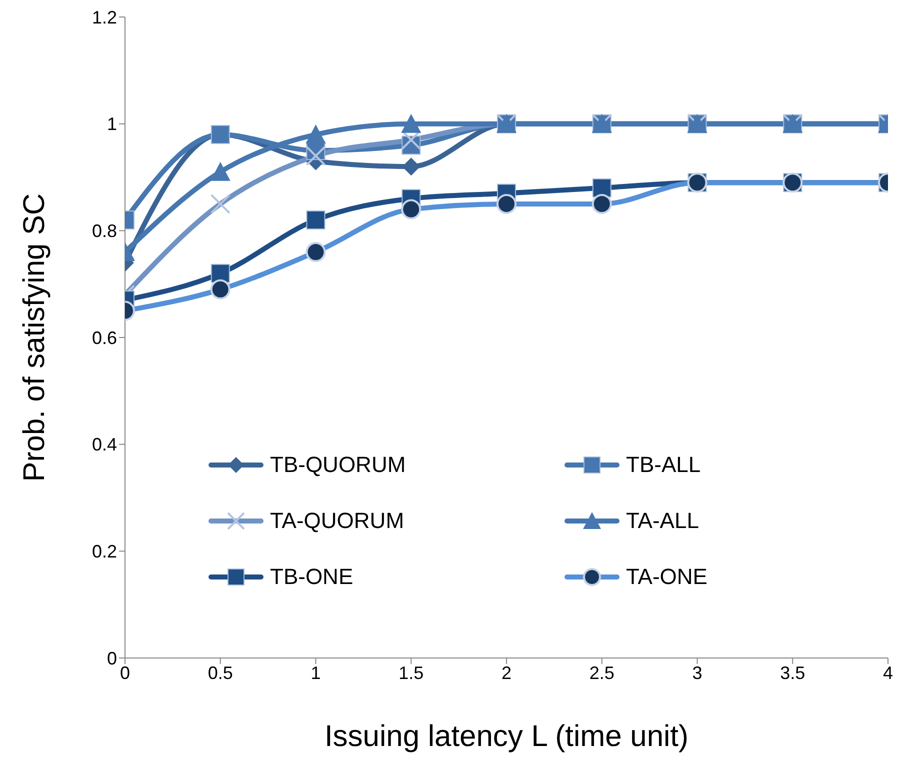  I want to click on x-tick-label: 1.5, so click(411, 672).